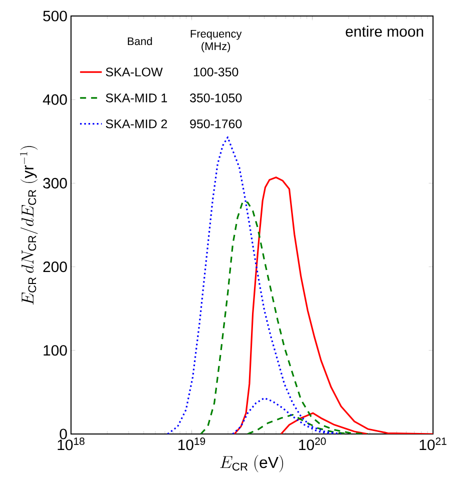  Describe the element at coordinates (192, 444) in the screenshot. I see `x-tick-label: 10$^{19}$` at that location.